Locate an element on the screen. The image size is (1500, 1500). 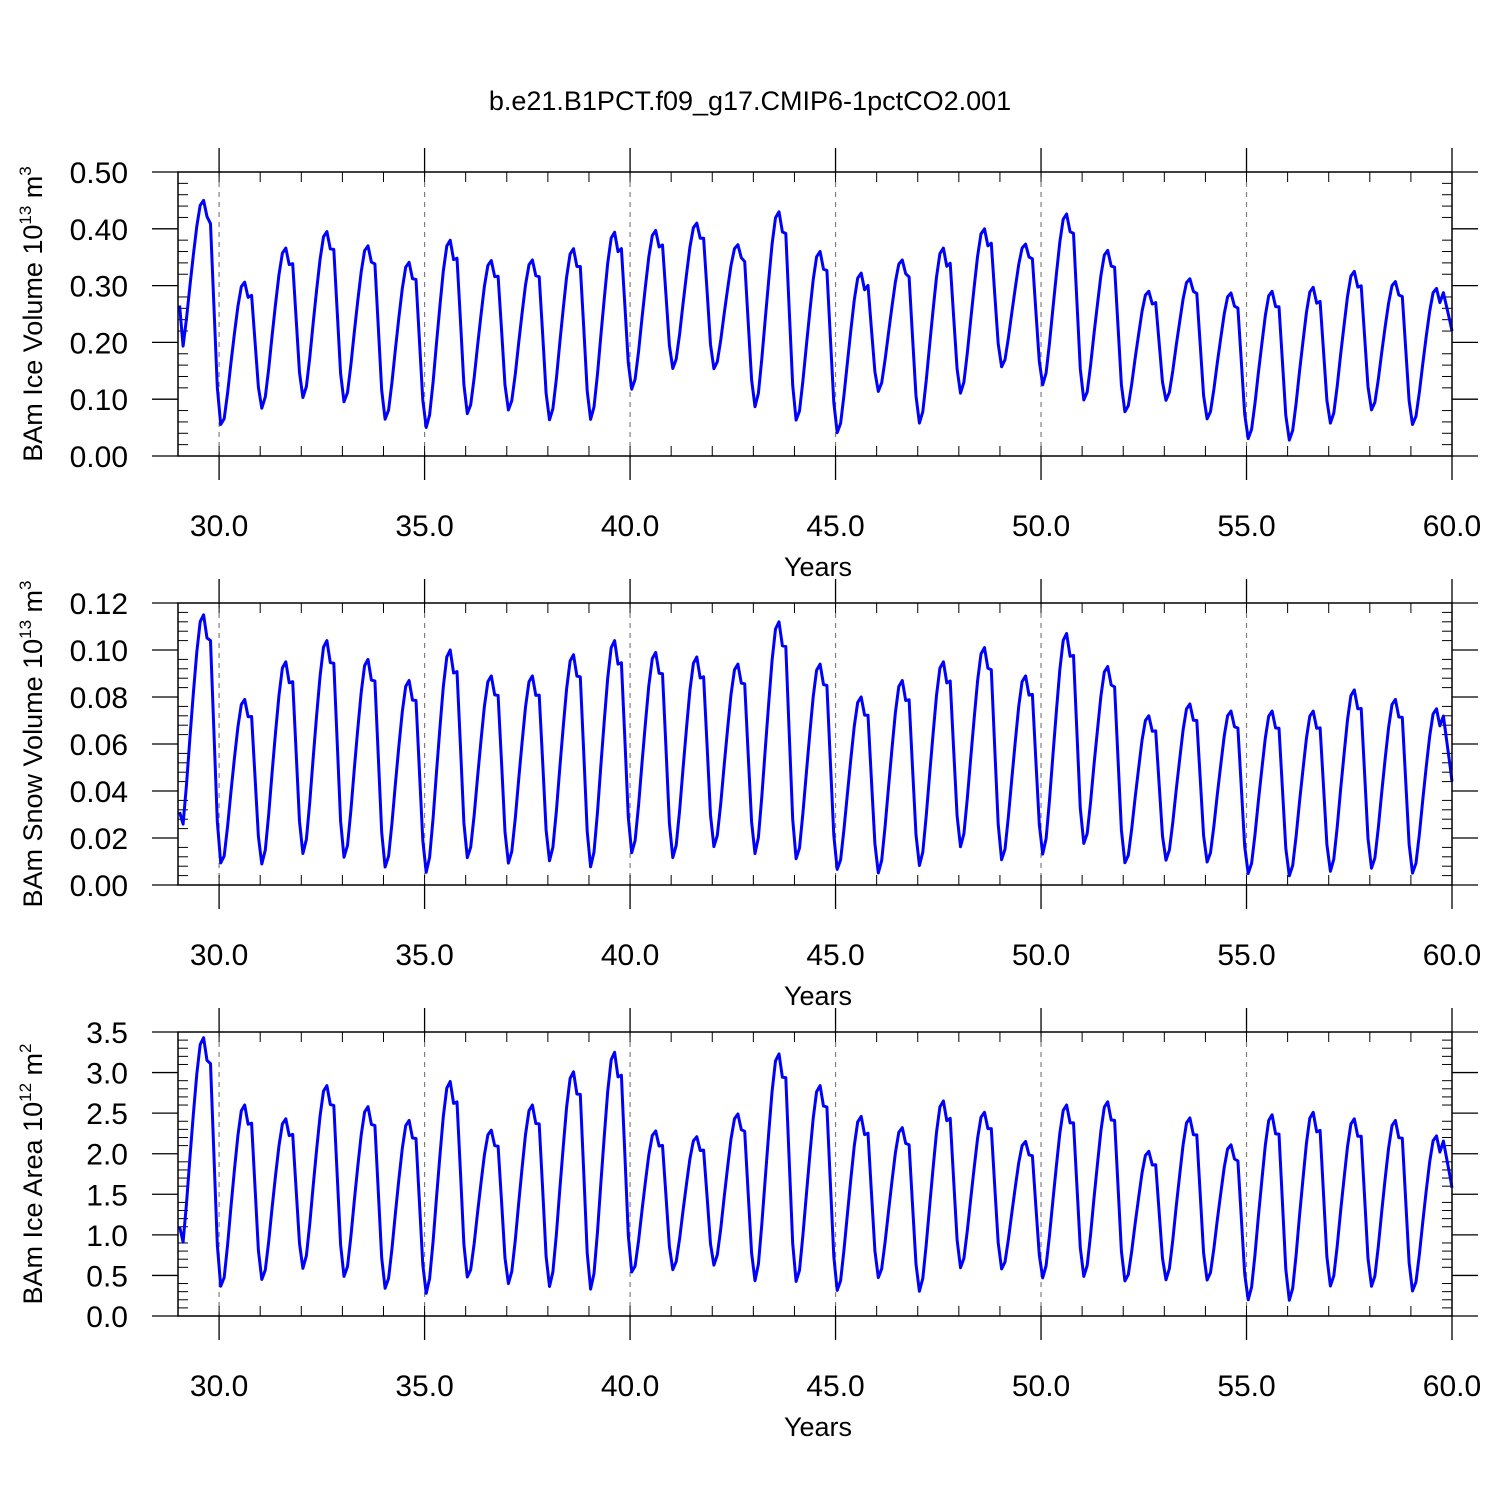
ice-area-y-tick-label: 1.0 is located at coordinates (107, 1236).